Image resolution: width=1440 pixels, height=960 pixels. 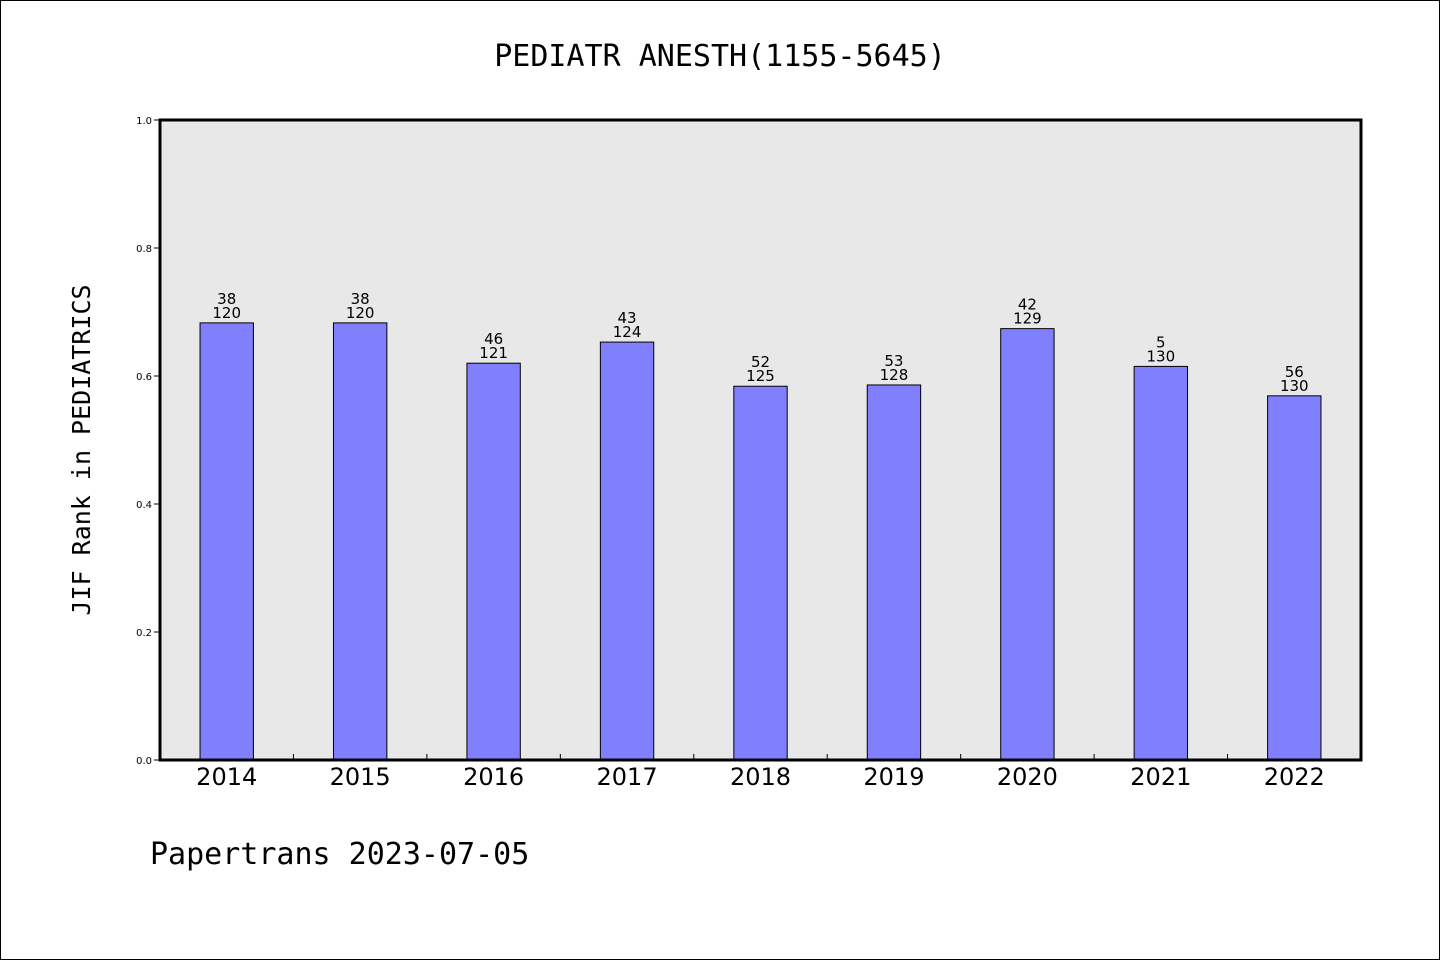 What do you see at coordinates (148, 441) in the screenshot?
I see `y-axis-ticks: 0.0 0.2 0.4 0.6 0.8 1.0` at bounding box center [148, 441].